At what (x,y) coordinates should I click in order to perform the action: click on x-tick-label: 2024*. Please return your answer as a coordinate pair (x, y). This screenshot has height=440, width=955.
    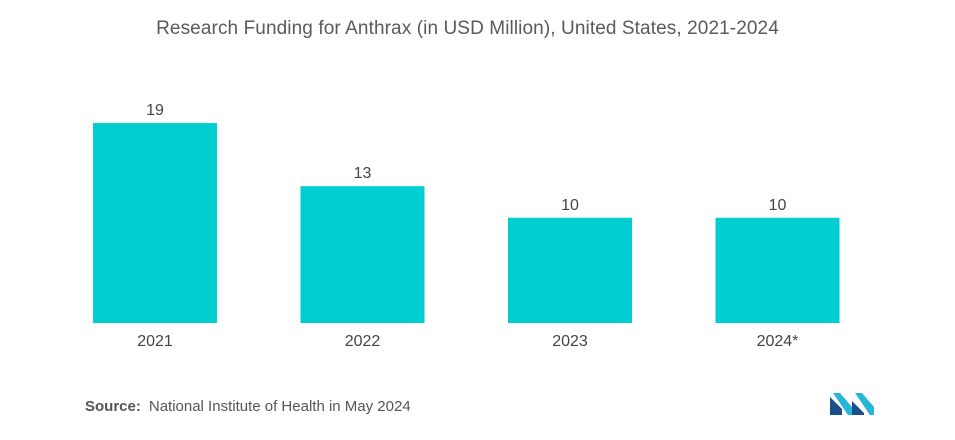
    Looking at the image, I should click on (778, 341).